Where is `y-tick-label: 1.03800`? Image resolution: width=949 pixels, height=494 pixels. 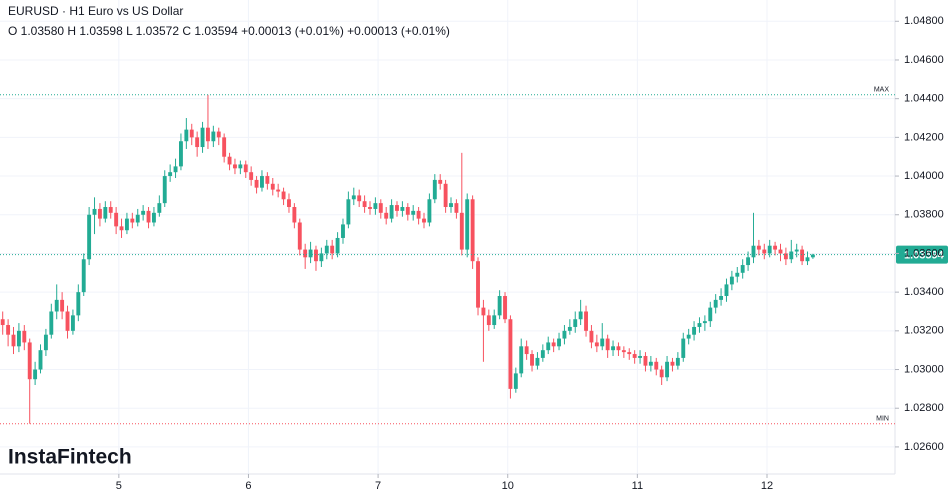 y-tick-label: 1.03800 is located at coordinates (924, 215).